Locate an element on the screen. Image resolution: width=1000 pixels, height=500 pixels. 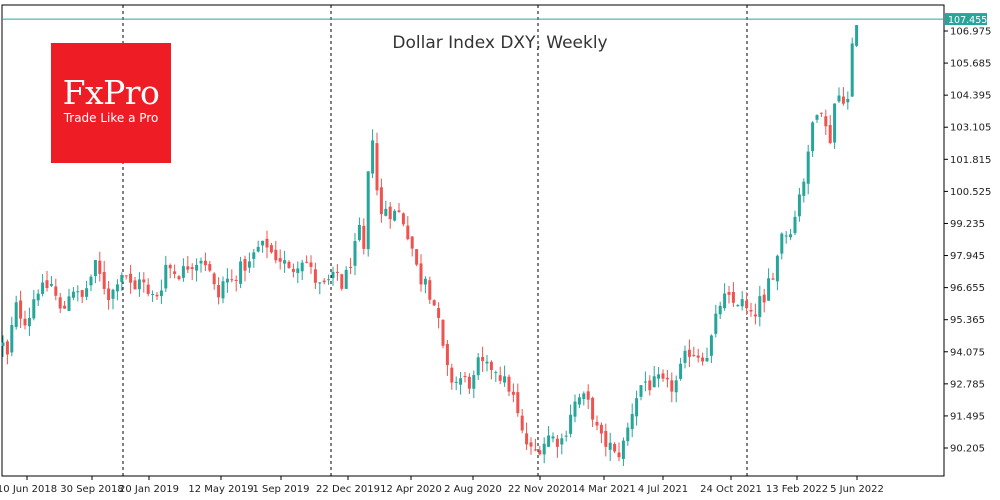
current-price-tag is located at coordinates (966, 19).